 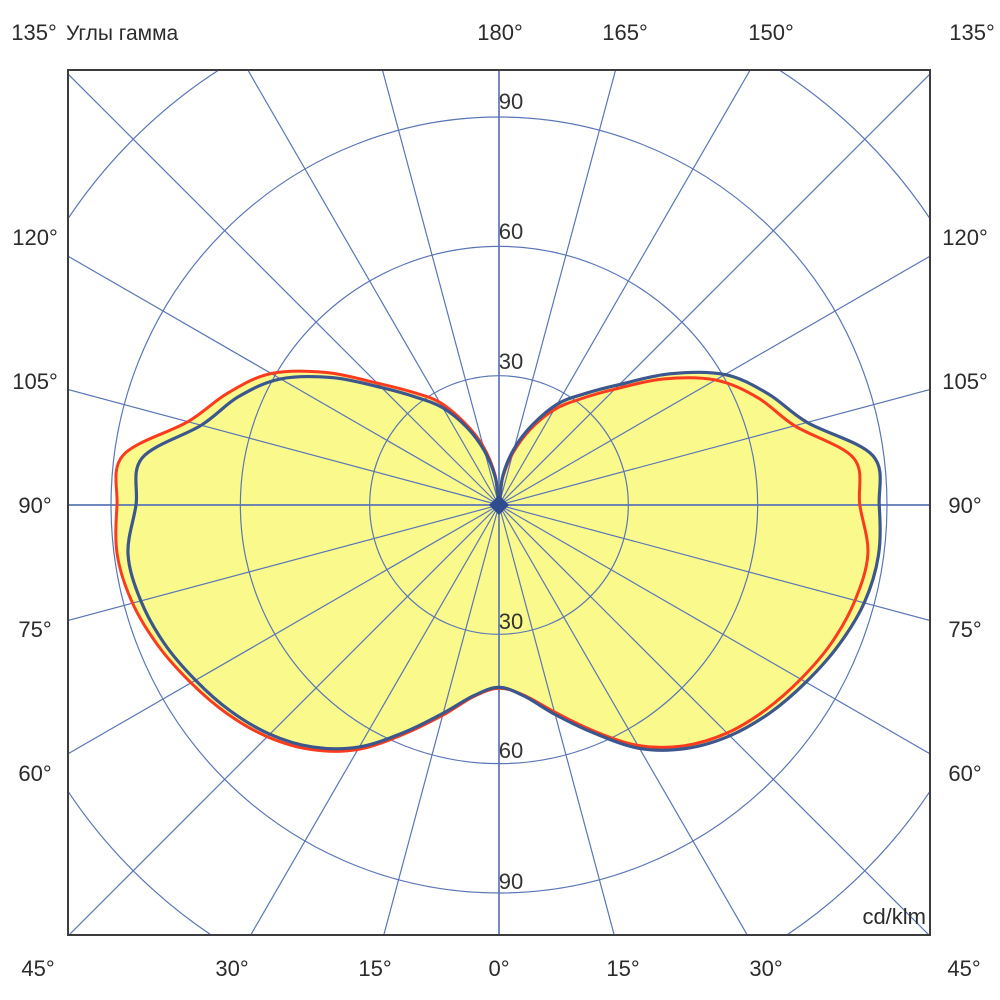 What do you see at coordinates (498, 968) in the screenshot?
I see `angle-label-bottom-0: 0°` at bounding box center [498, 968].